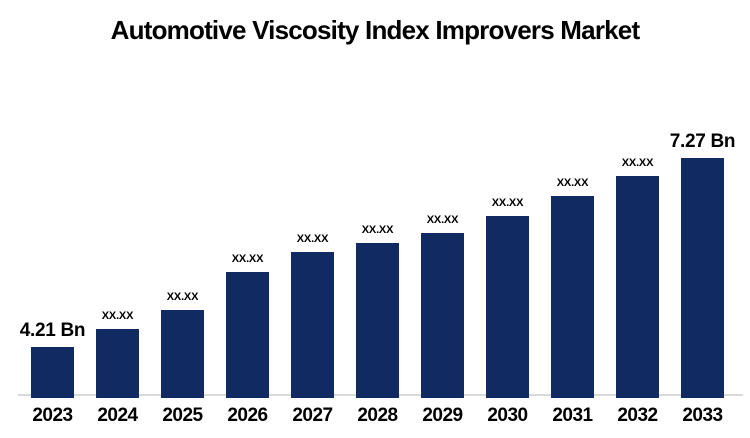  I want to click on bar-group-2025: XX.XX, so click(182, 263).